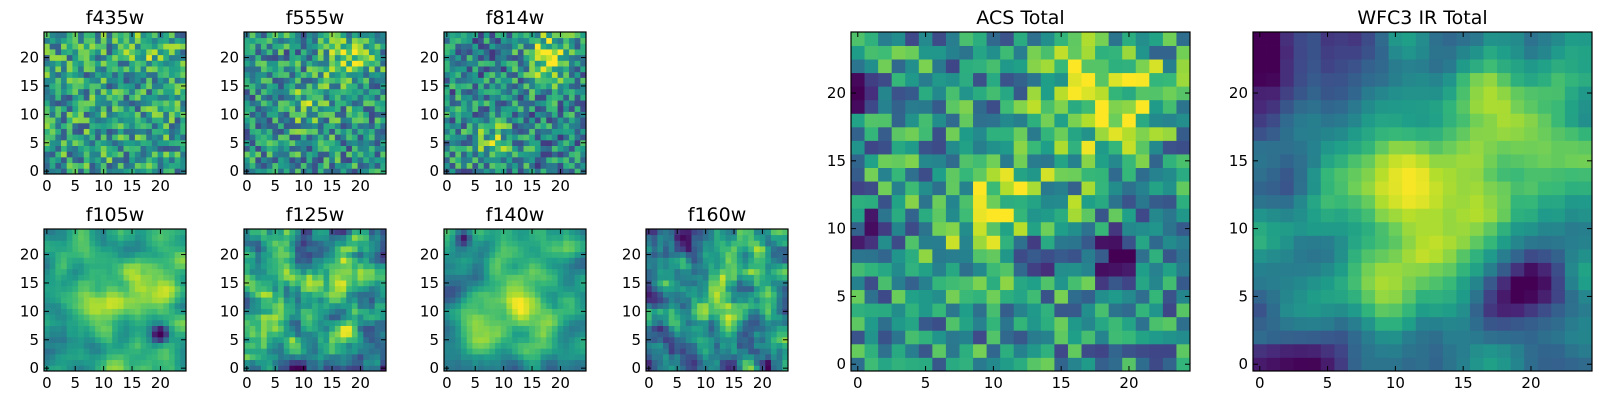  Describe the element at coordinates (115, 103) in the screenshot. I see `plot-frame` at that location.